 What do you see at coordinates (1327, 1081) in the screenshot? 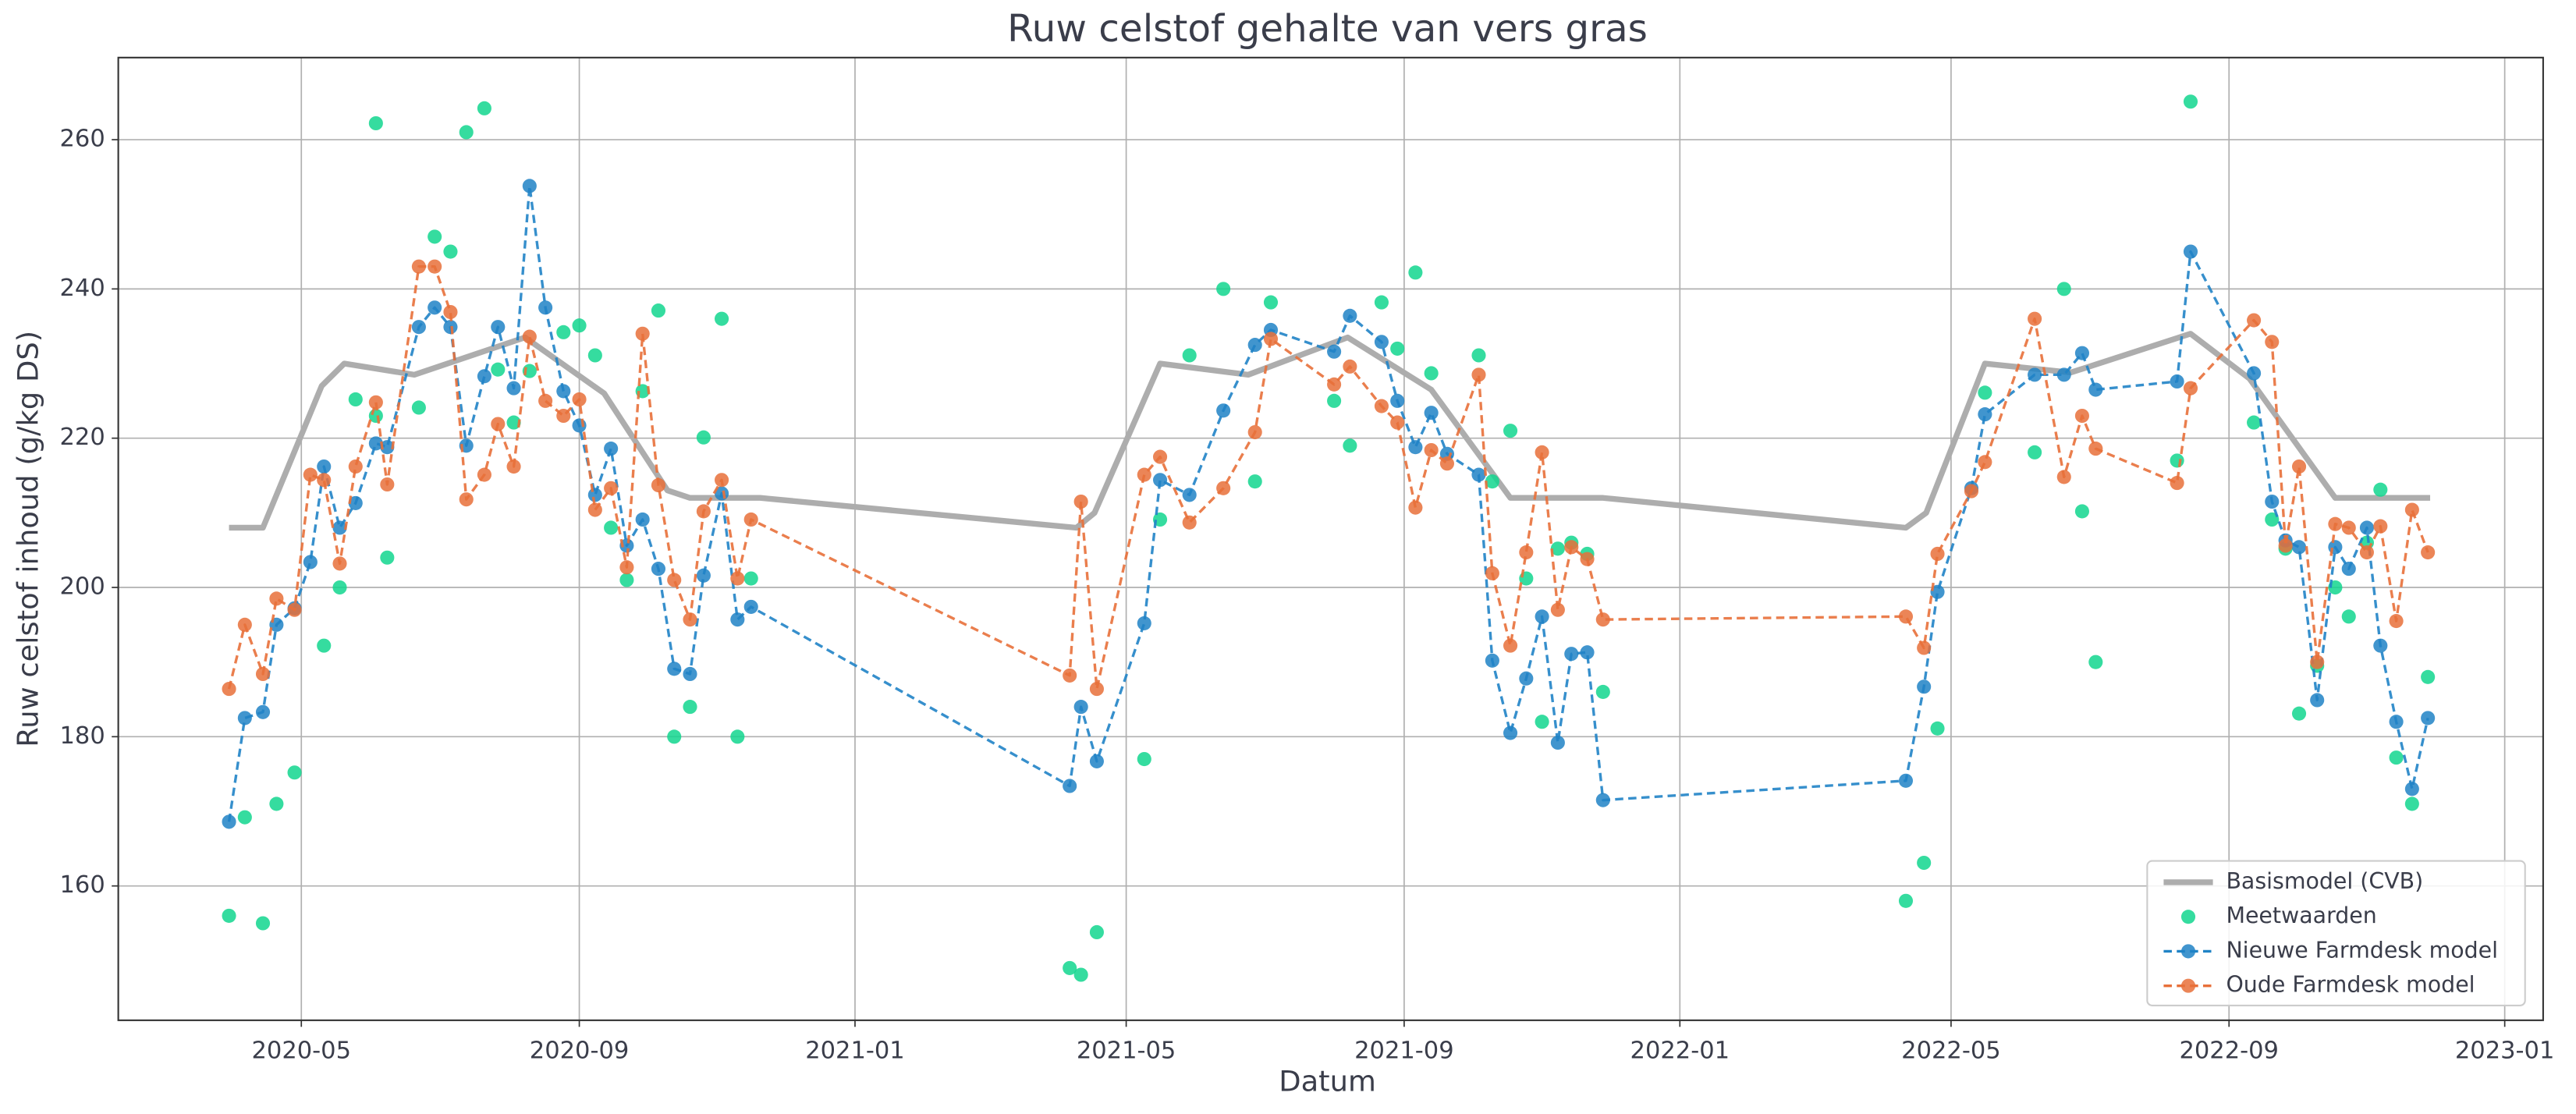
I see `x-axis-label: Datum` at bounding box center [1327, 1081].